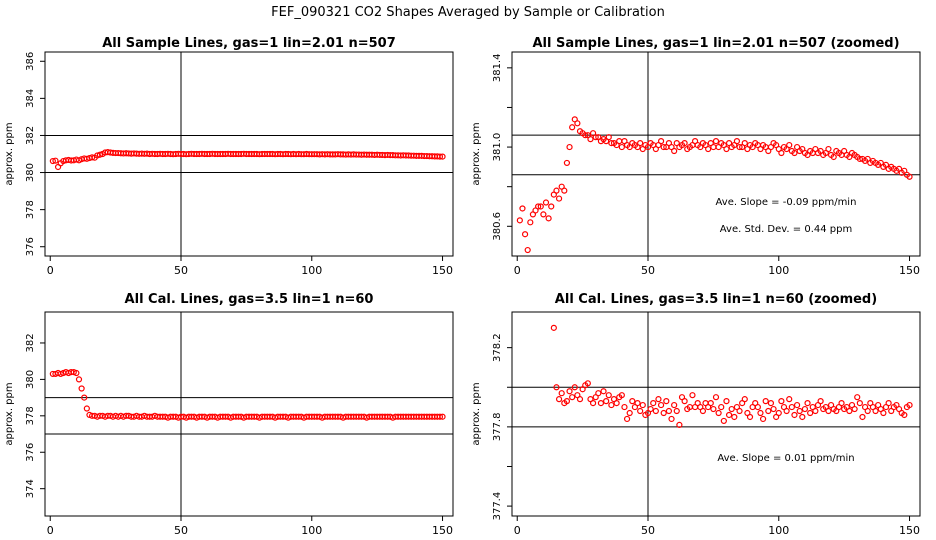 The width and height of the screenshot is (936, 540). What do you see at coordinates (30, 452) in the screenshot?
I see `y-tick-label: 376` at bounding box center [30, 452].